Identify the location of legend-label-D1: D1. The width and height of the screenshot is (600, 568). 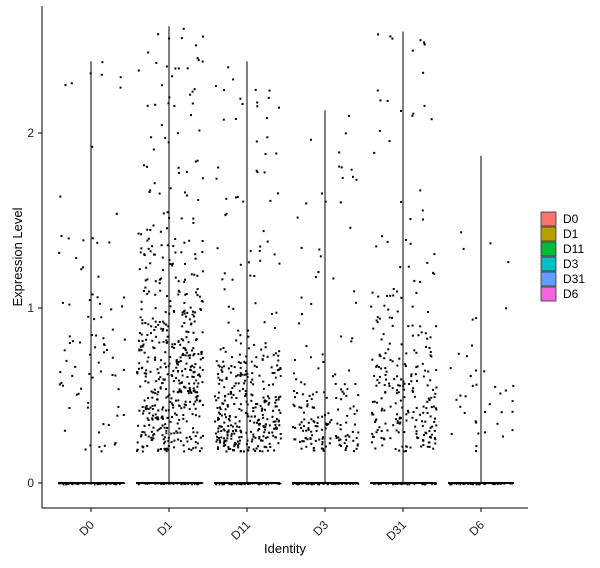
(571, 234).